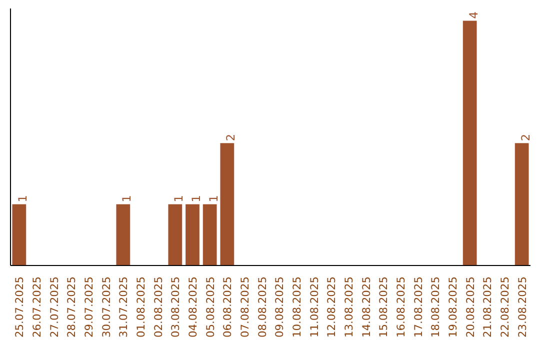 Image resolution: width=540 pixels, height=340 pixels. What do you see at coordinates (123, 307) in the screenshot?
I see `x-tick-label: 31.07.2025` at bounding box center [123, 307].